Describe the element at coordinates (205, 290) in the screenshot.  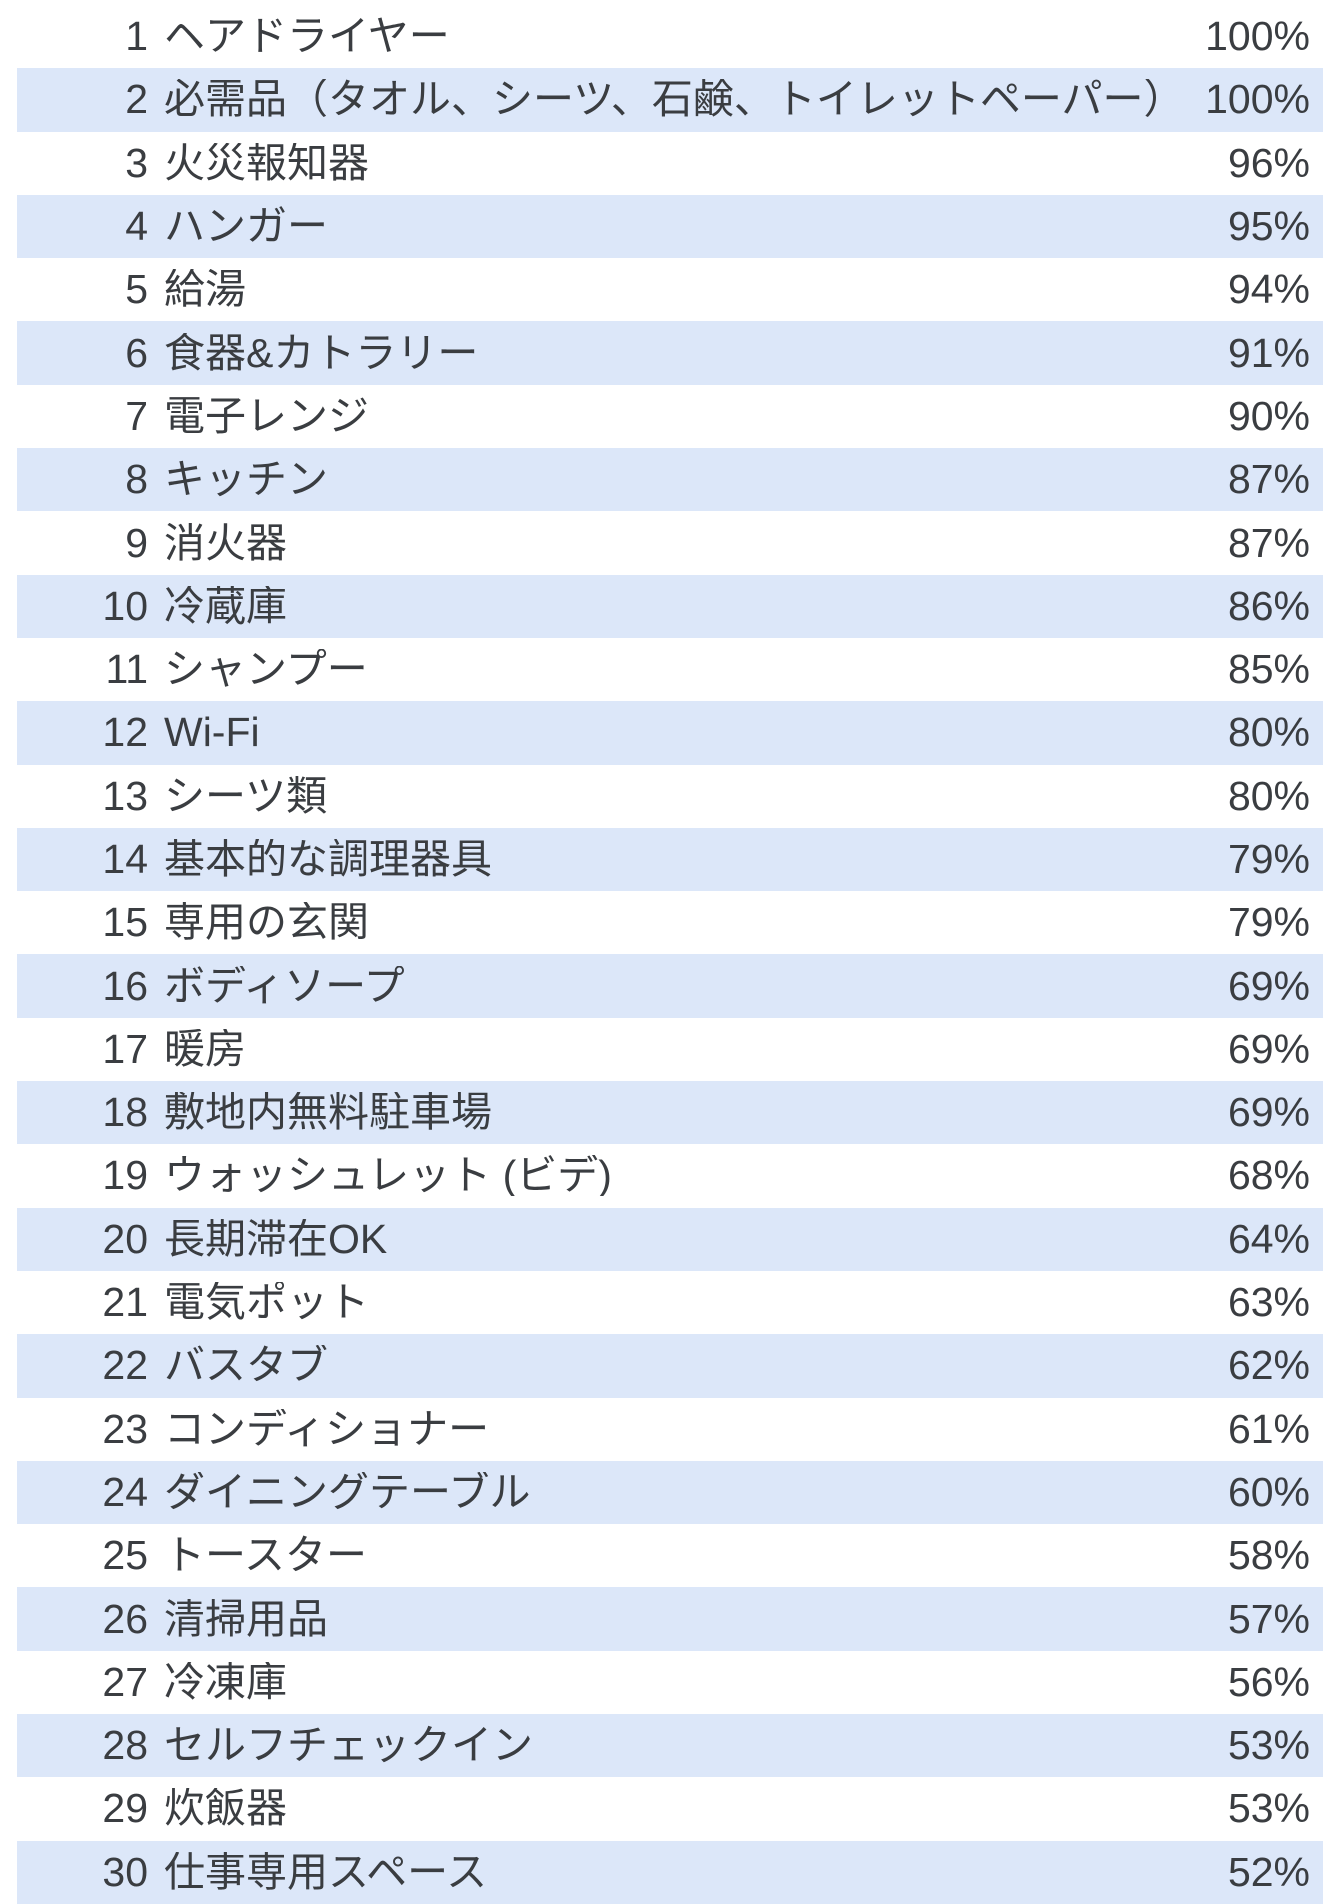
I see `amenity-name-cell: 給湯` at that location.